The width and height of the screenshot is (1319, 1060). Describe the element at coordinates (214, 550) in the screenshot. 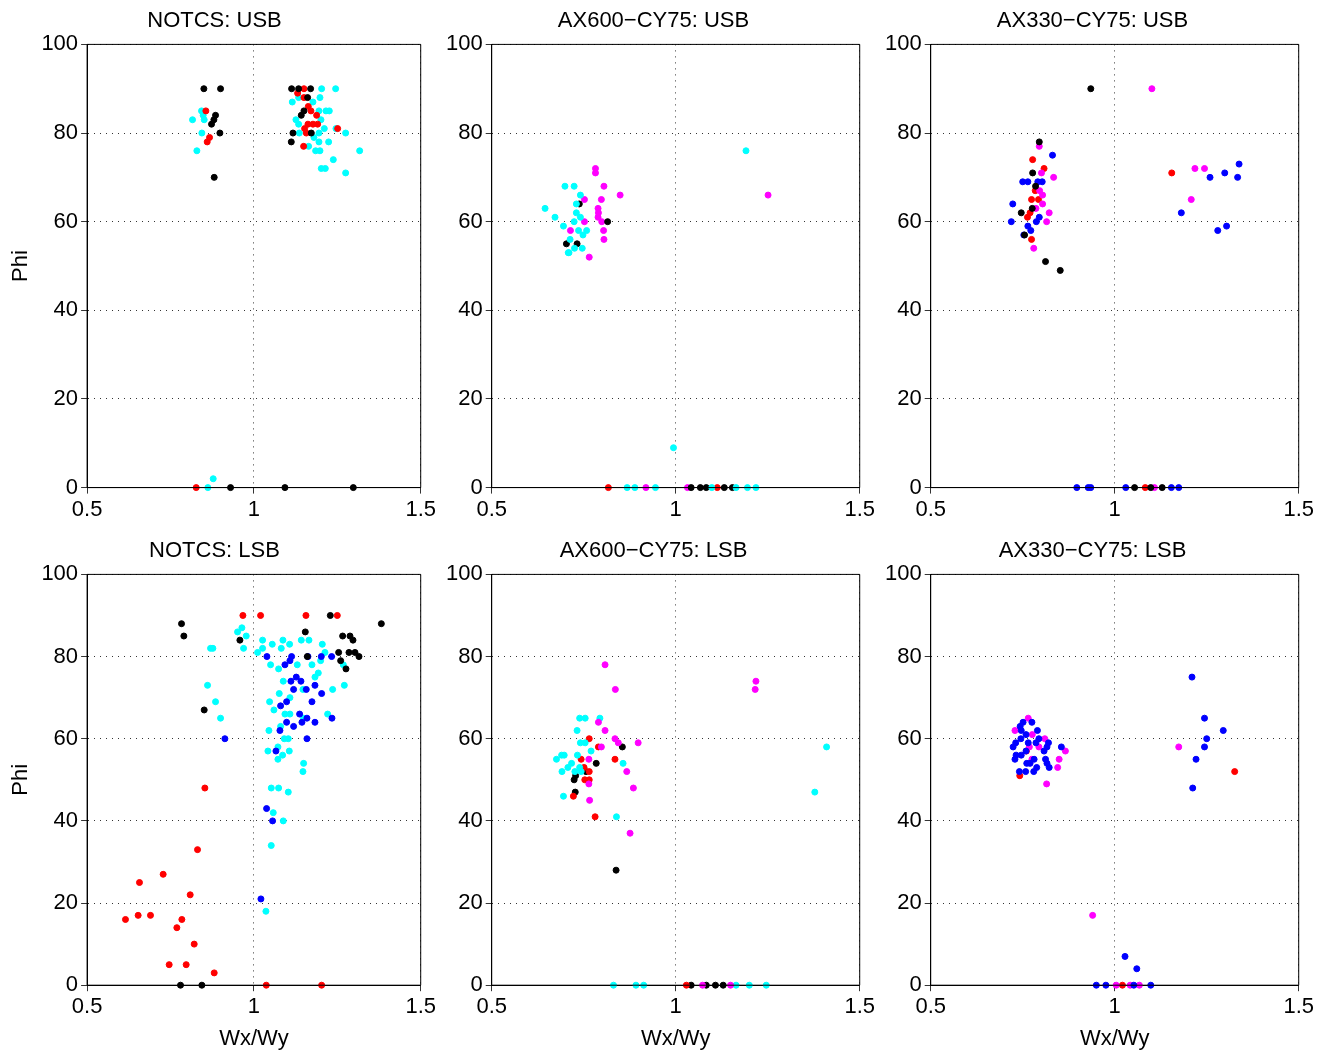

I see `chart-title: NOTCS: LSB` at that location.